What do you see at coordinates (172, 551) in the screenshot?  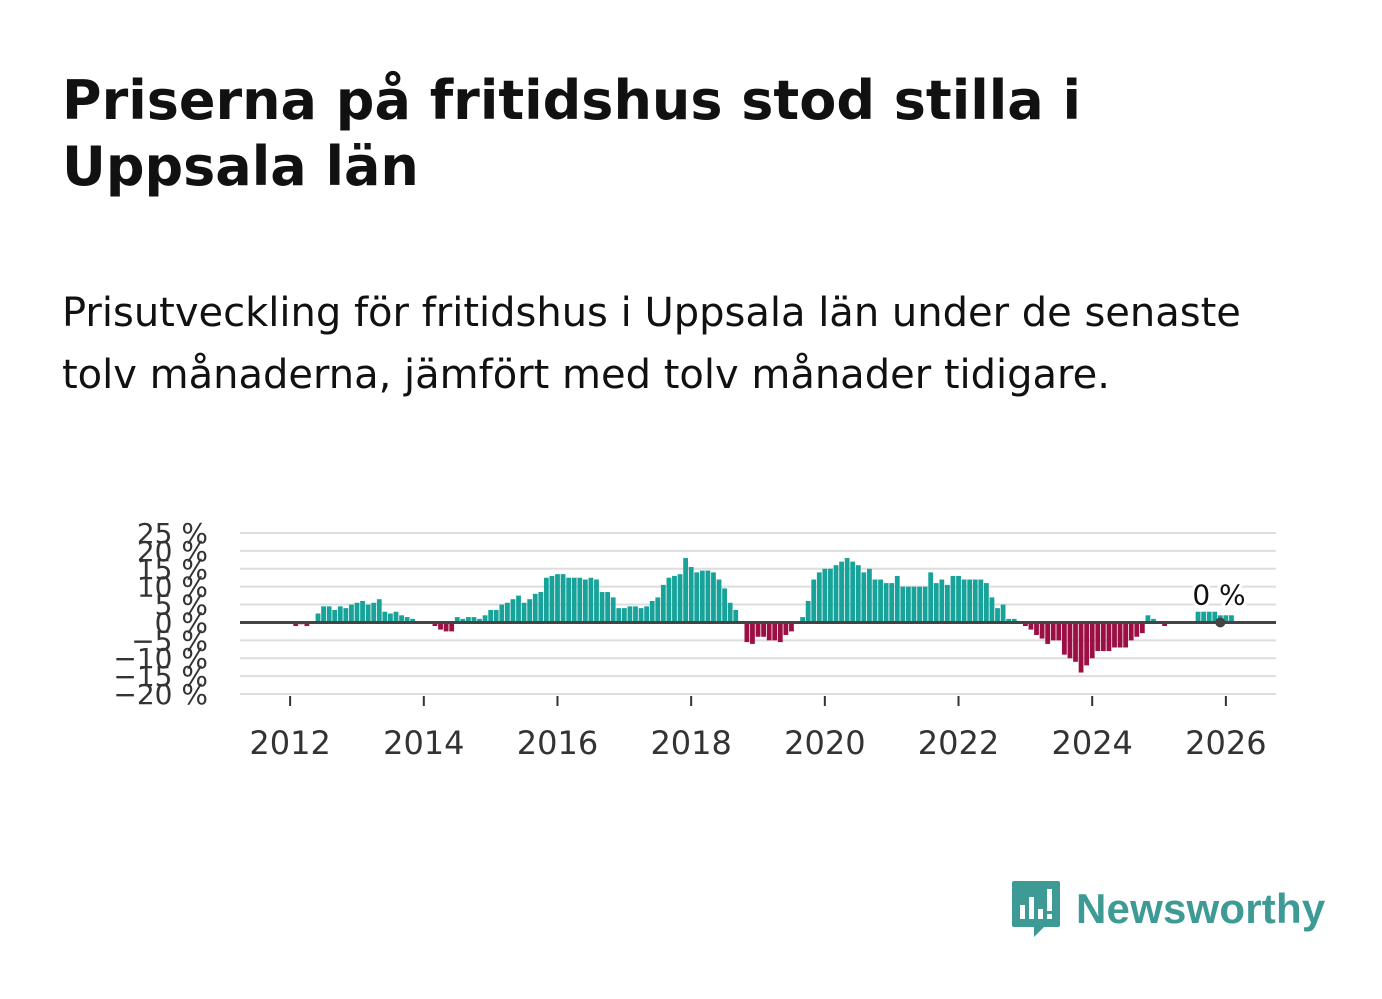 I see `y-tick-label: 20 %` at bounding box center [172, 551].